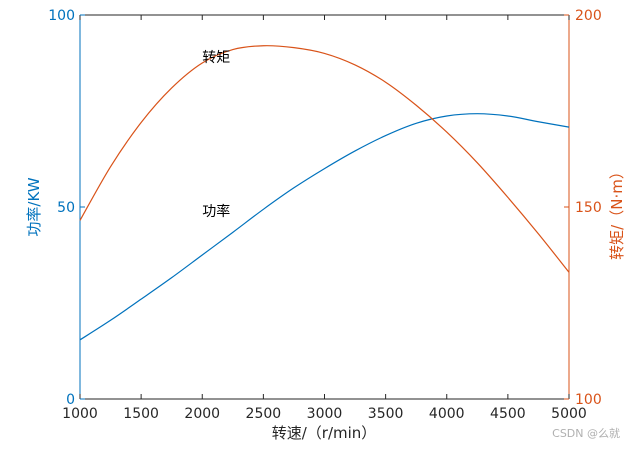 This screenshot has width=634, height=449. I want to click on left-y-tick-label: 100, so click(61, 16).